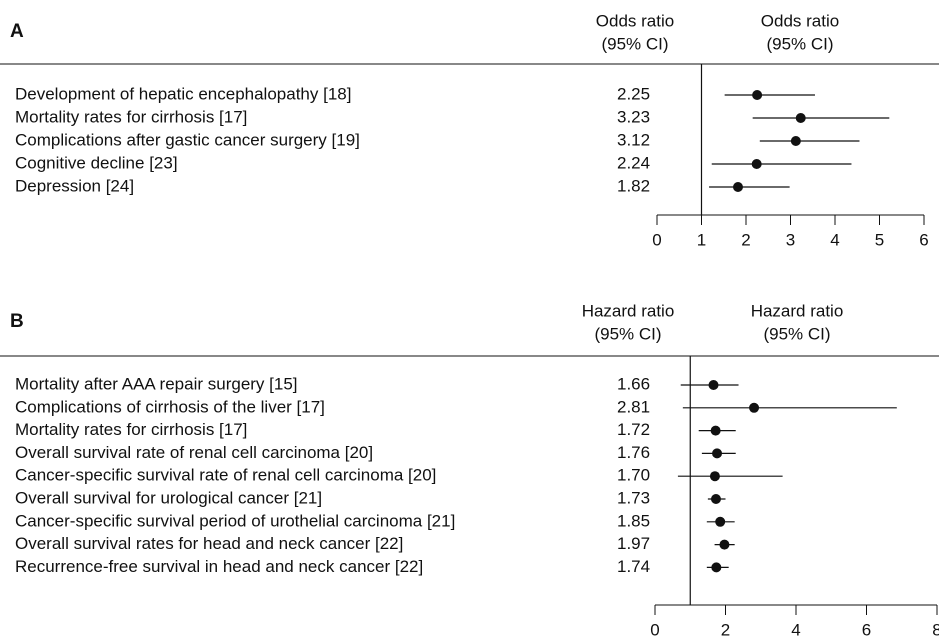 The image size is (939, 636). Describe the element at coordinates (633, 543) in the screenshot. I see `value-label: 1.97` at that location.